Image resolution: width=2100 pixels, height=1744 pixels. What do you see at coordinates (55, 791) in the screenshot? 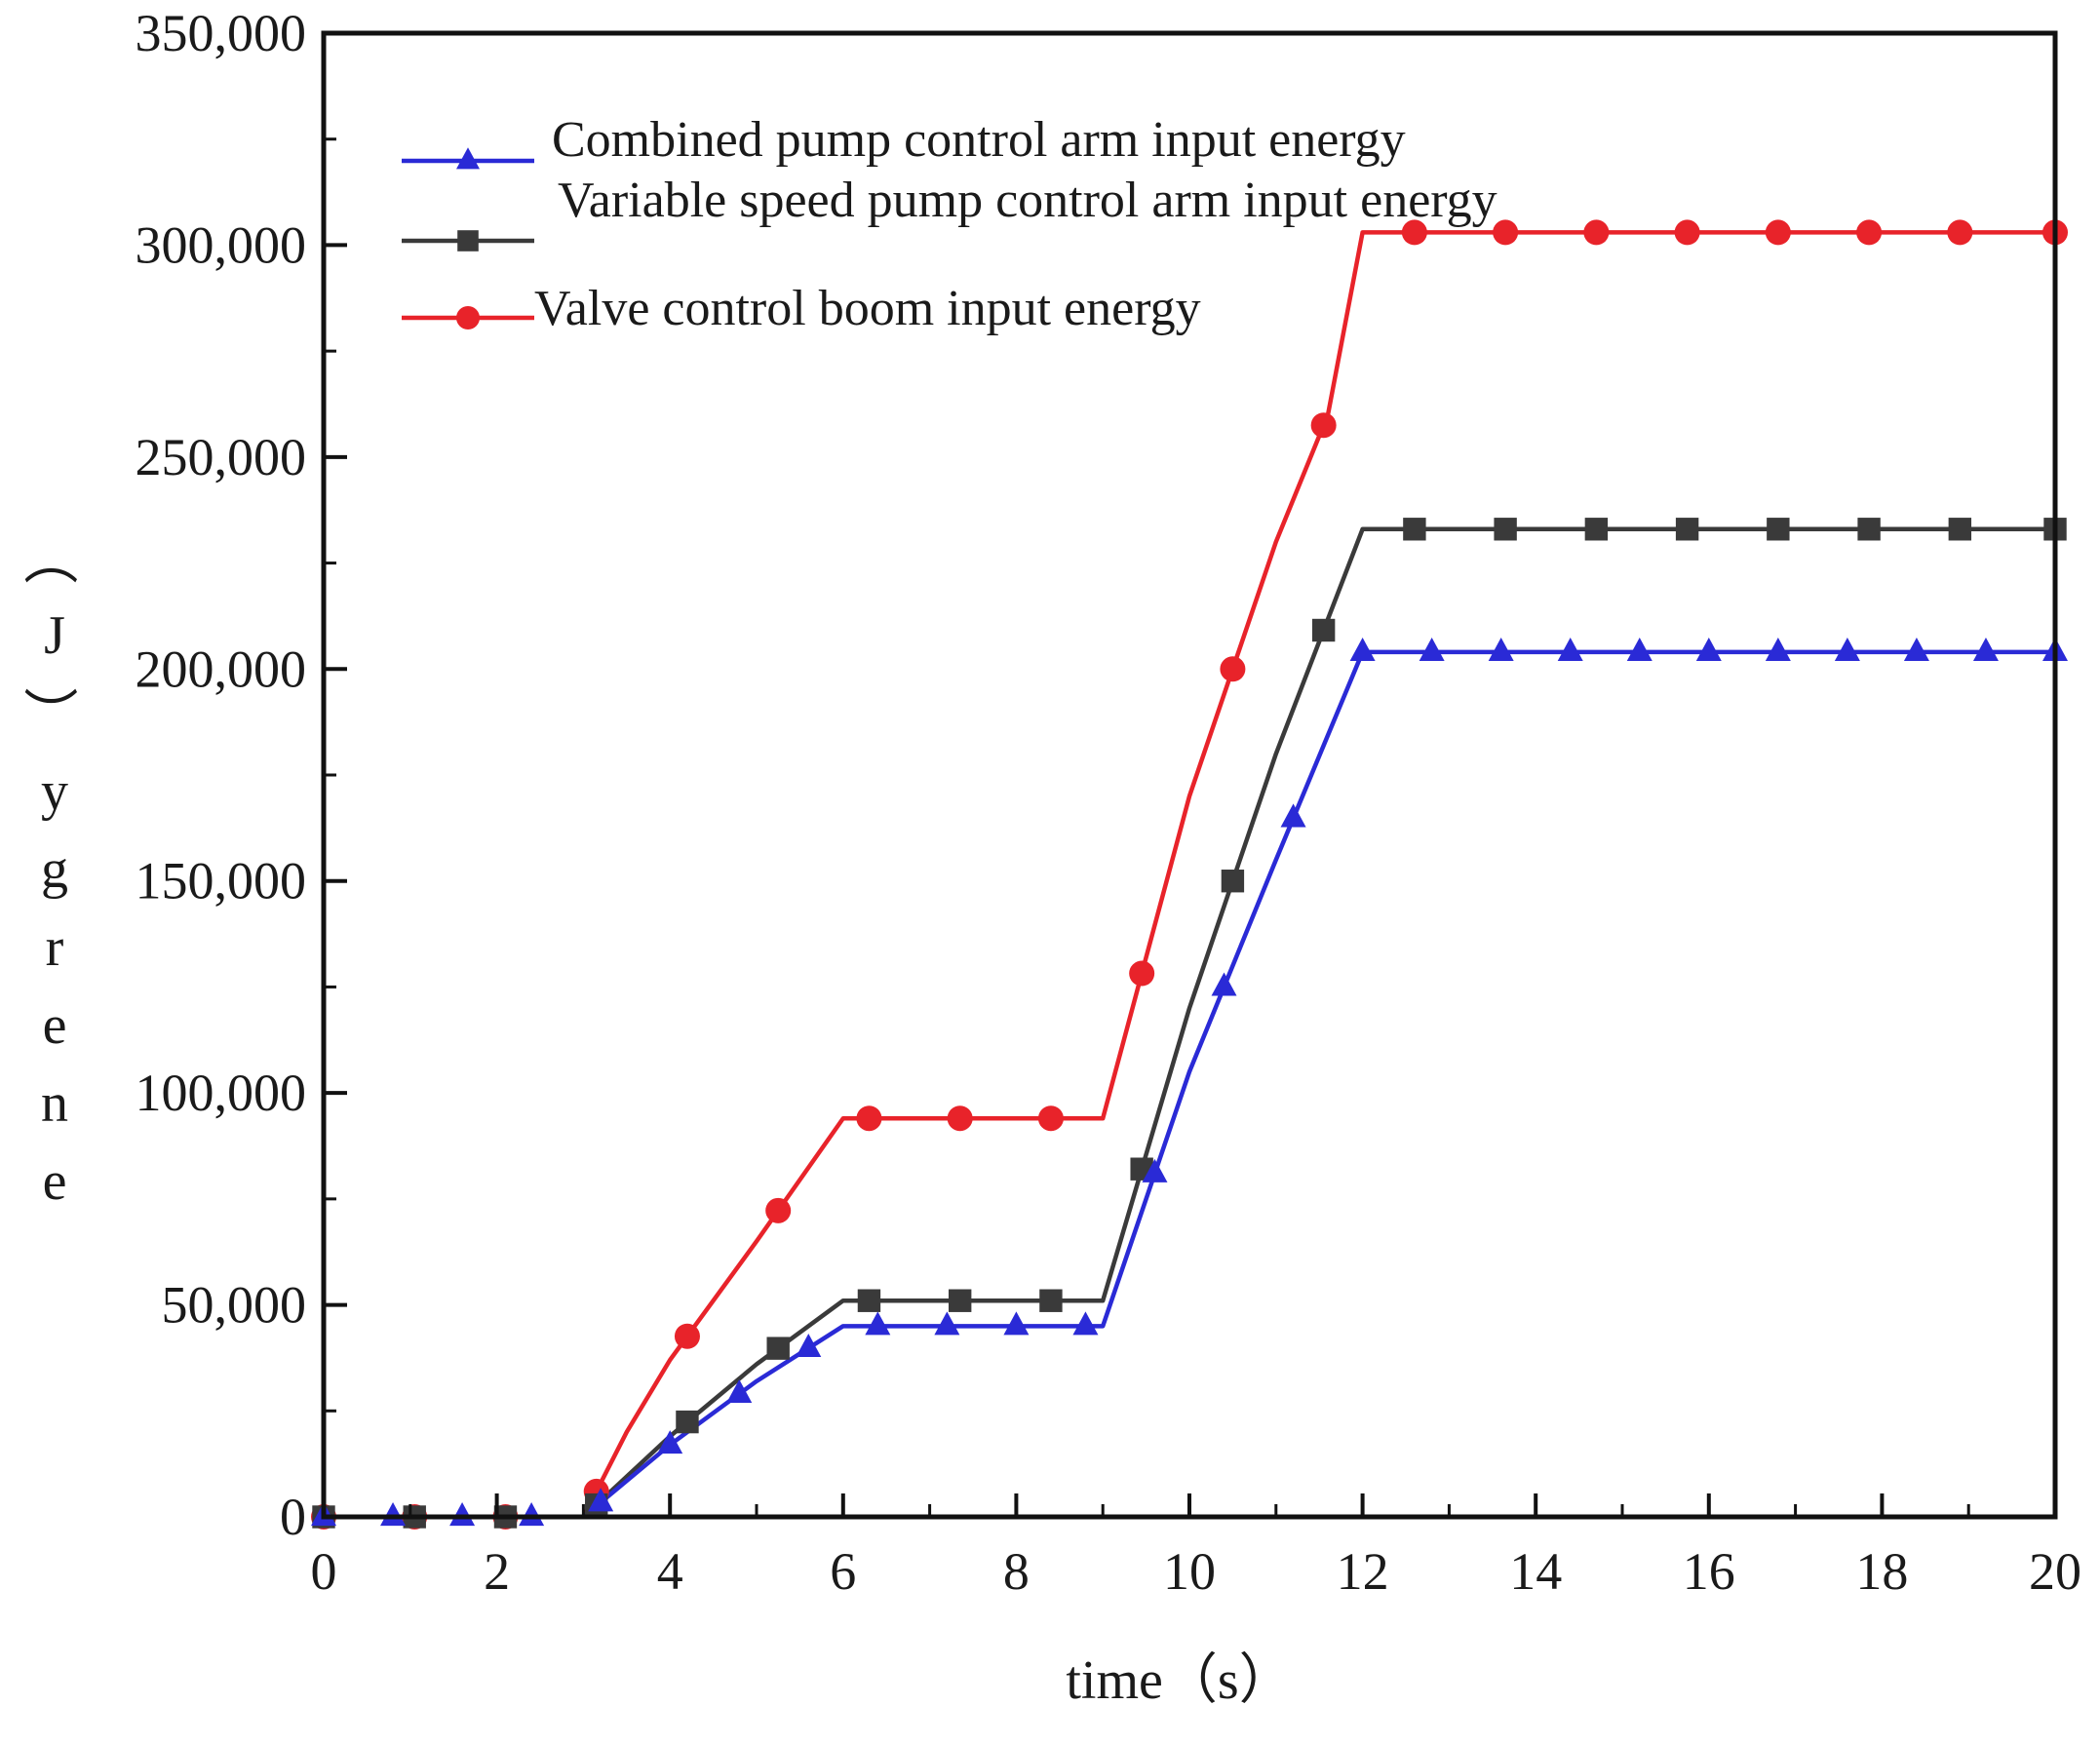
I see `y-axis-title-char: y` at bounding box center [55, 791].